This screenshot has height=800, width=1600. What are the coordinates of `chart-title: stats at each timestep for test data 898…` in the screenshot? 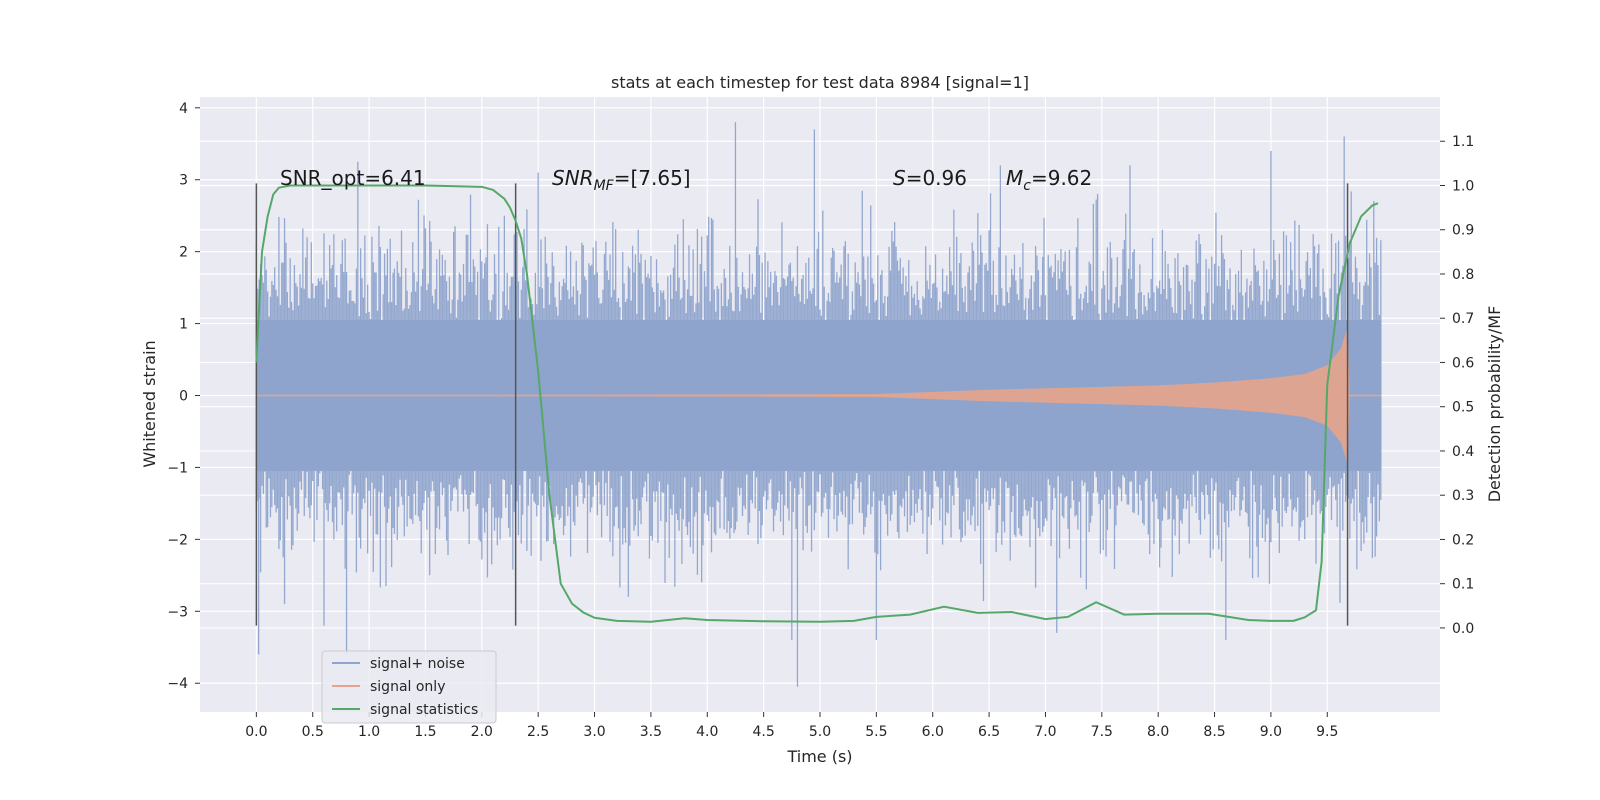 It's located at (820, 82).